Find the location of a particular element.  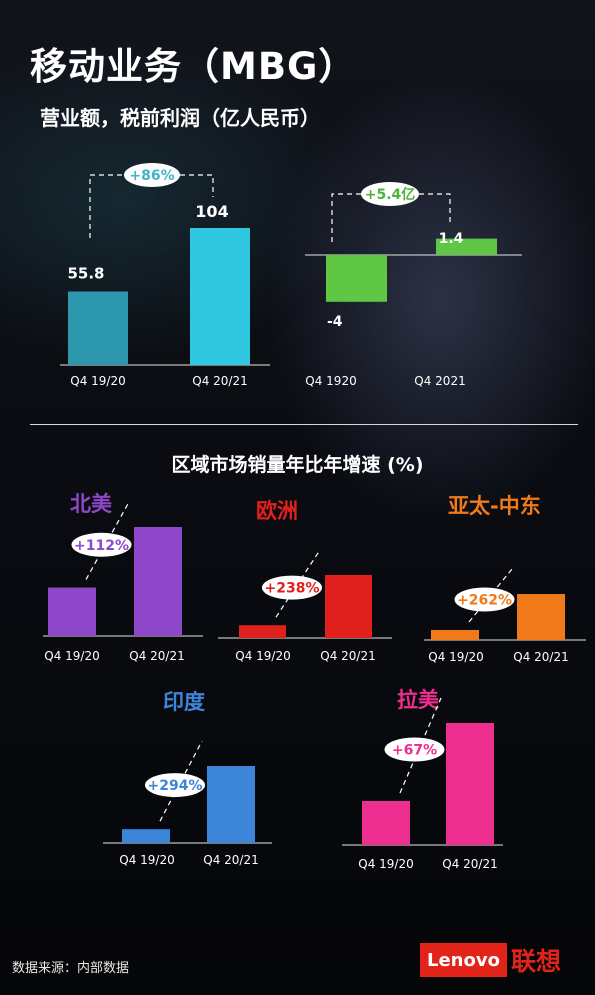

revenue-category-label-1: Q4 19/20 is located at coordinates (97, 381).